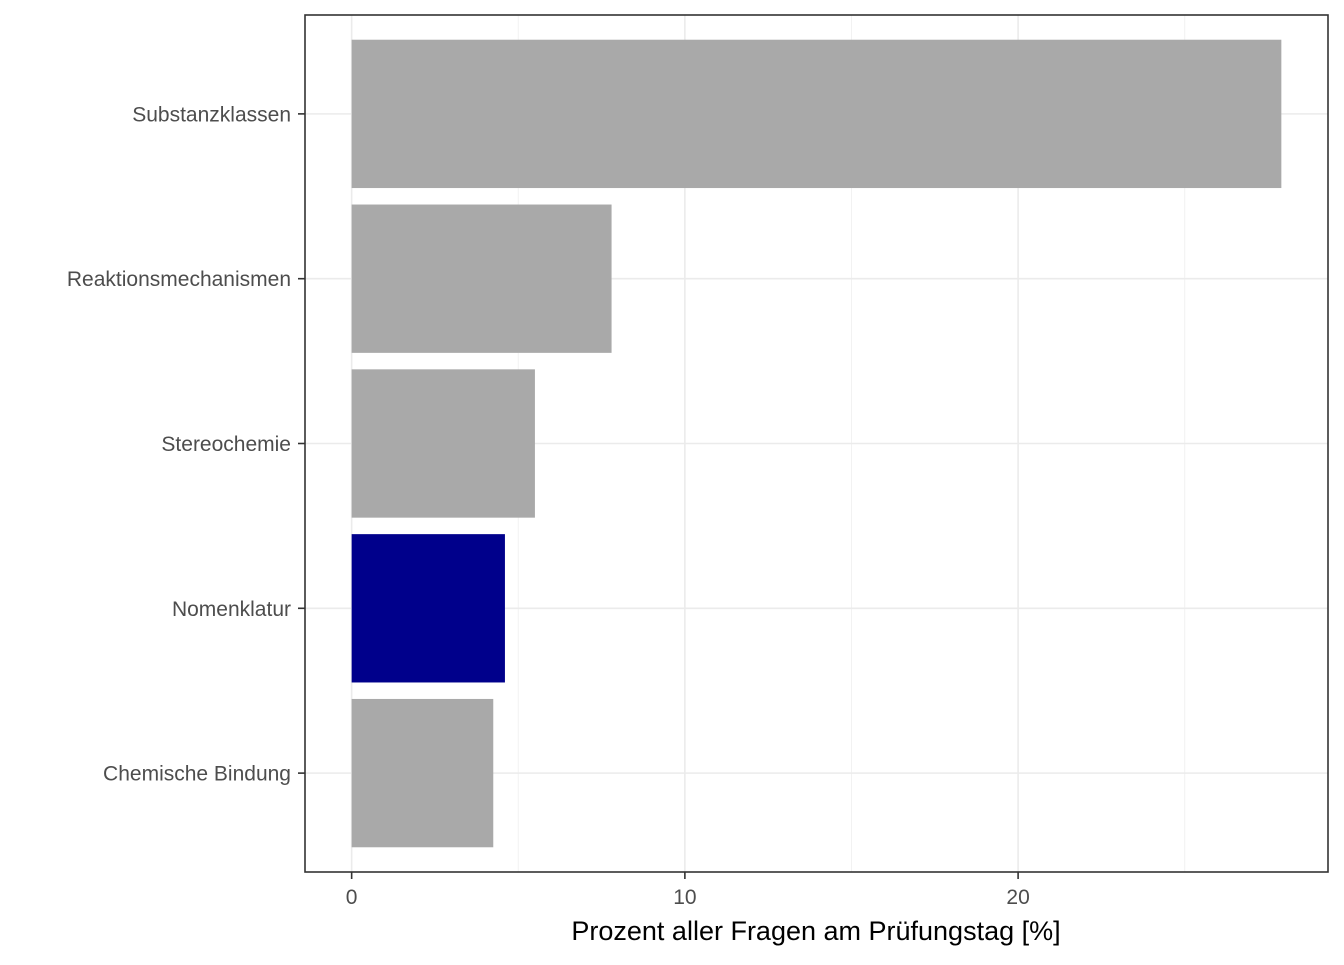  I want to click on x-tick-label: 20, so click(1017, 897).